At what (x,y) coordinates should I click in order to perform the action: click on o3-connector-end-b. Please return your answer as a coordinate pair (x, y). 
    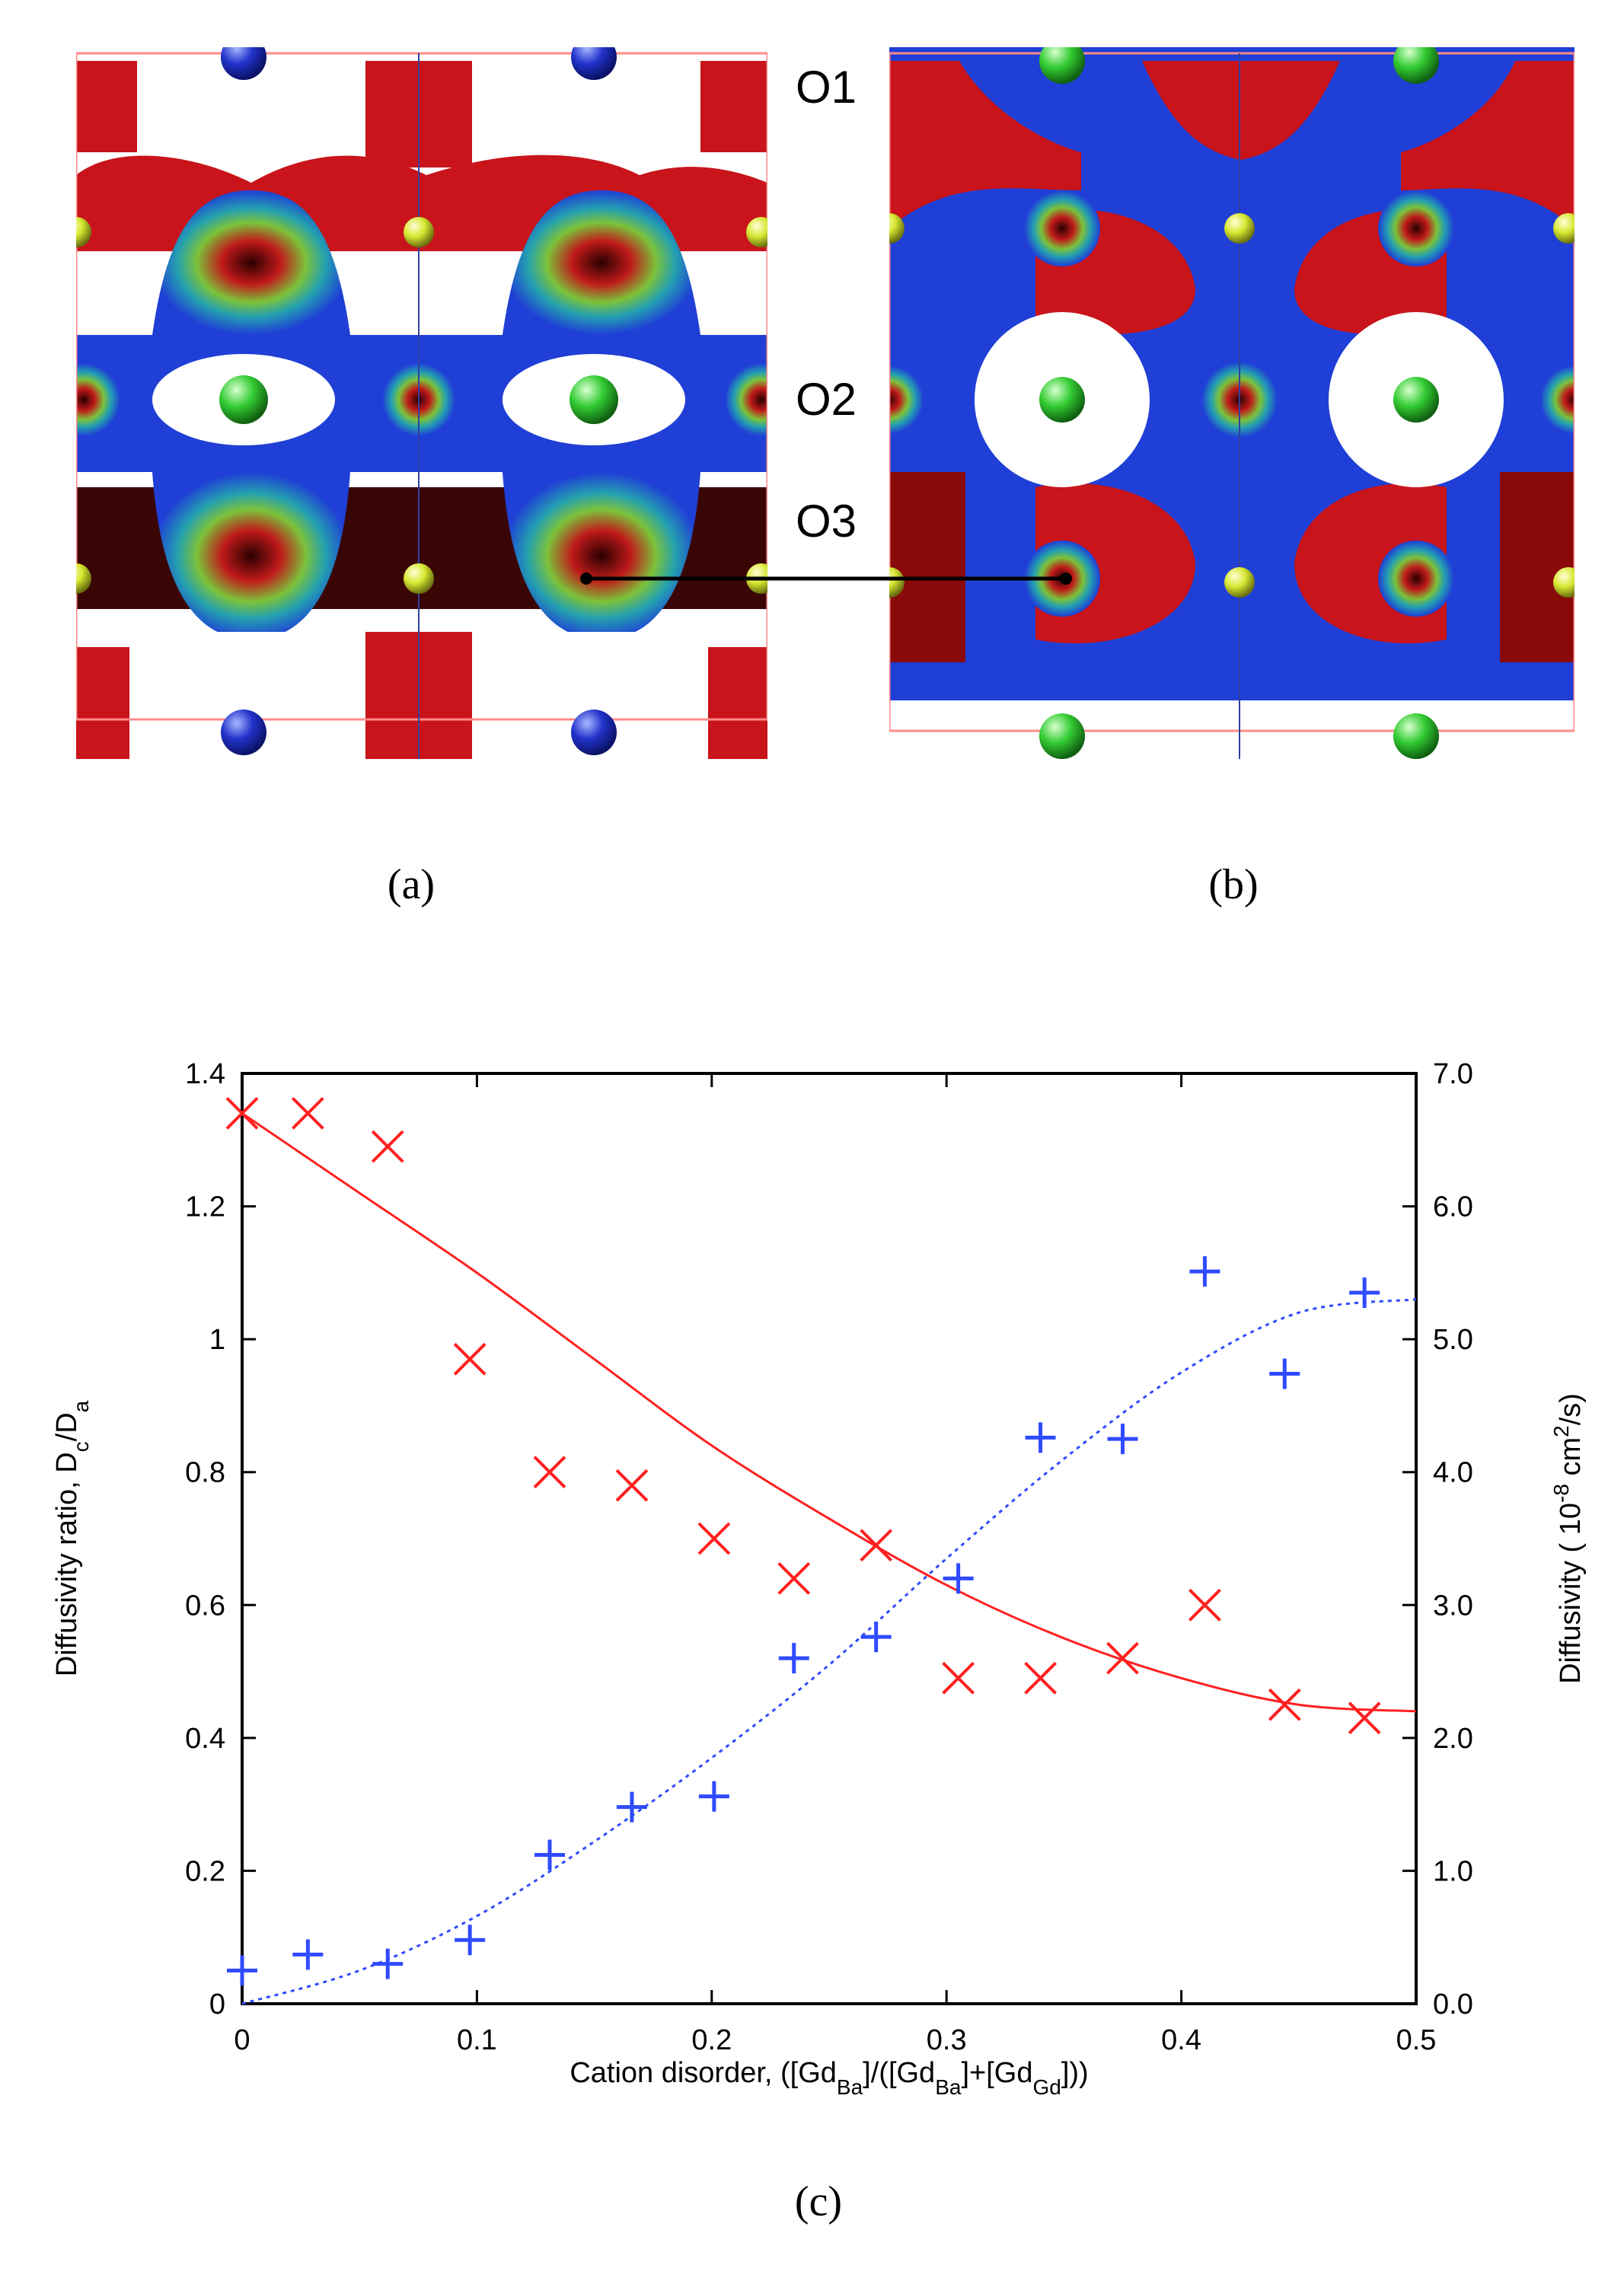
    Looking at the image, I should click on (1066, 578).